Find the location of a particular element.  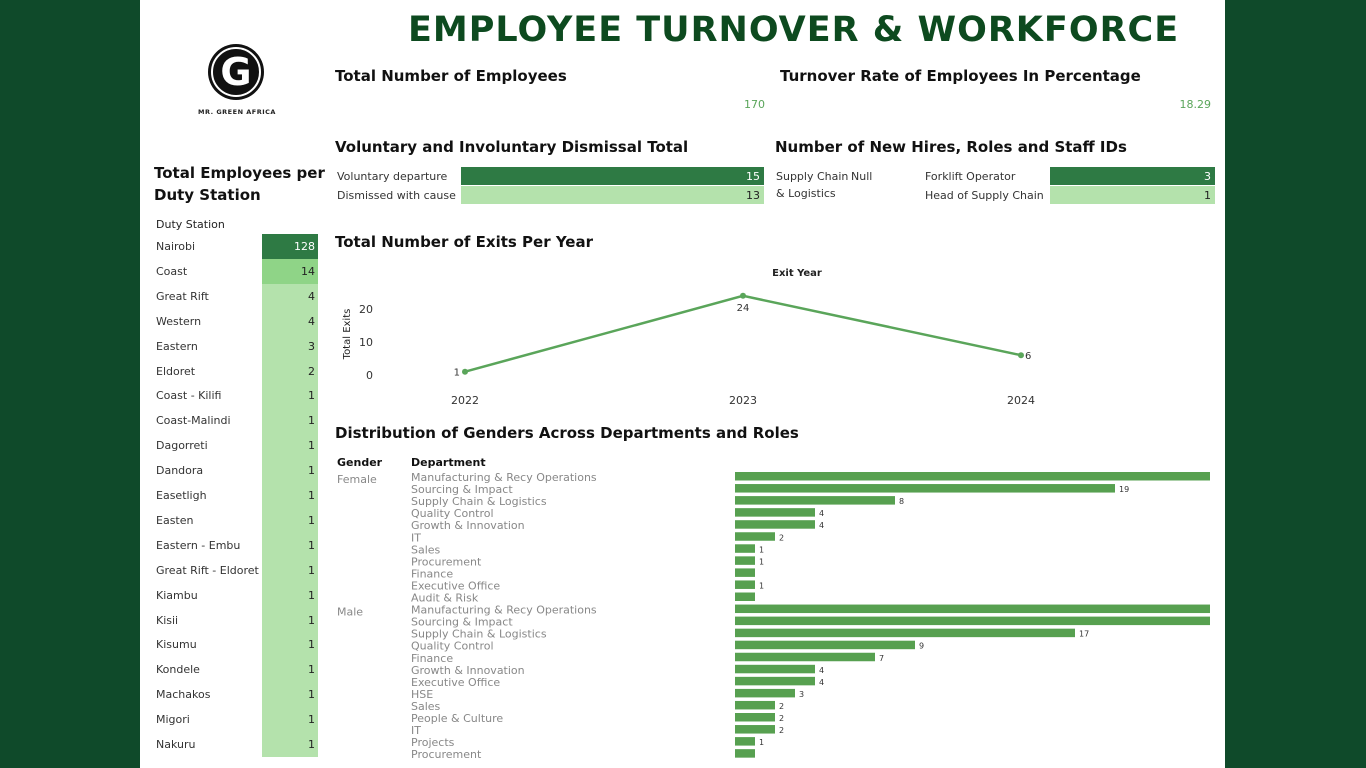

duty-station-value-cell: 128 is located at coordinates (290, 246).